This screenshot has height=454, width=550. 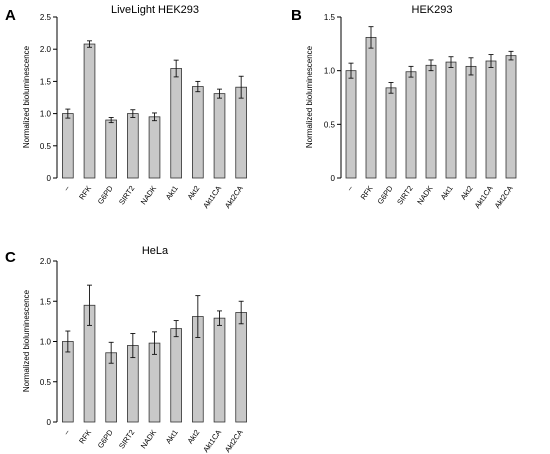 What do you see at coordinates (432, 10) in the screenshot?
I see `chart-title: HEK293` at bounding box center [432, 10].